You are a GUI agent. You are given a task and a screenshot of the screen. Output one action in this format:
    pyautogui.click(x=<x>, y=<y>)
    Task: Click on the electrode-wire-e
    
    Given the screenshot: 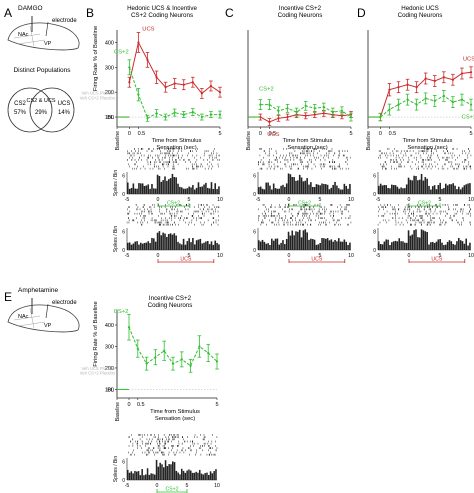 What is the action you would take?
    pyautogui.click(x=47, y=311)
    